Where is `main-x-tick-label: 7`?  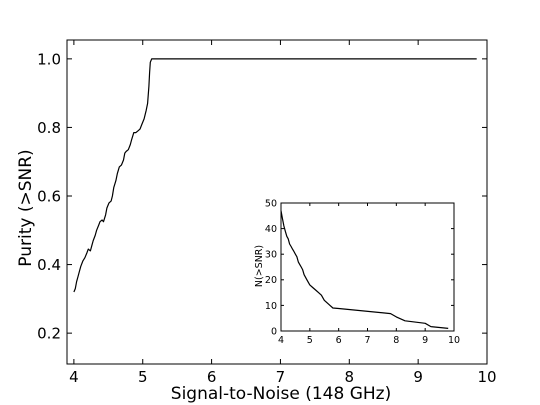
main-x-tick-label: 7 is located at coordinates (281, 377).